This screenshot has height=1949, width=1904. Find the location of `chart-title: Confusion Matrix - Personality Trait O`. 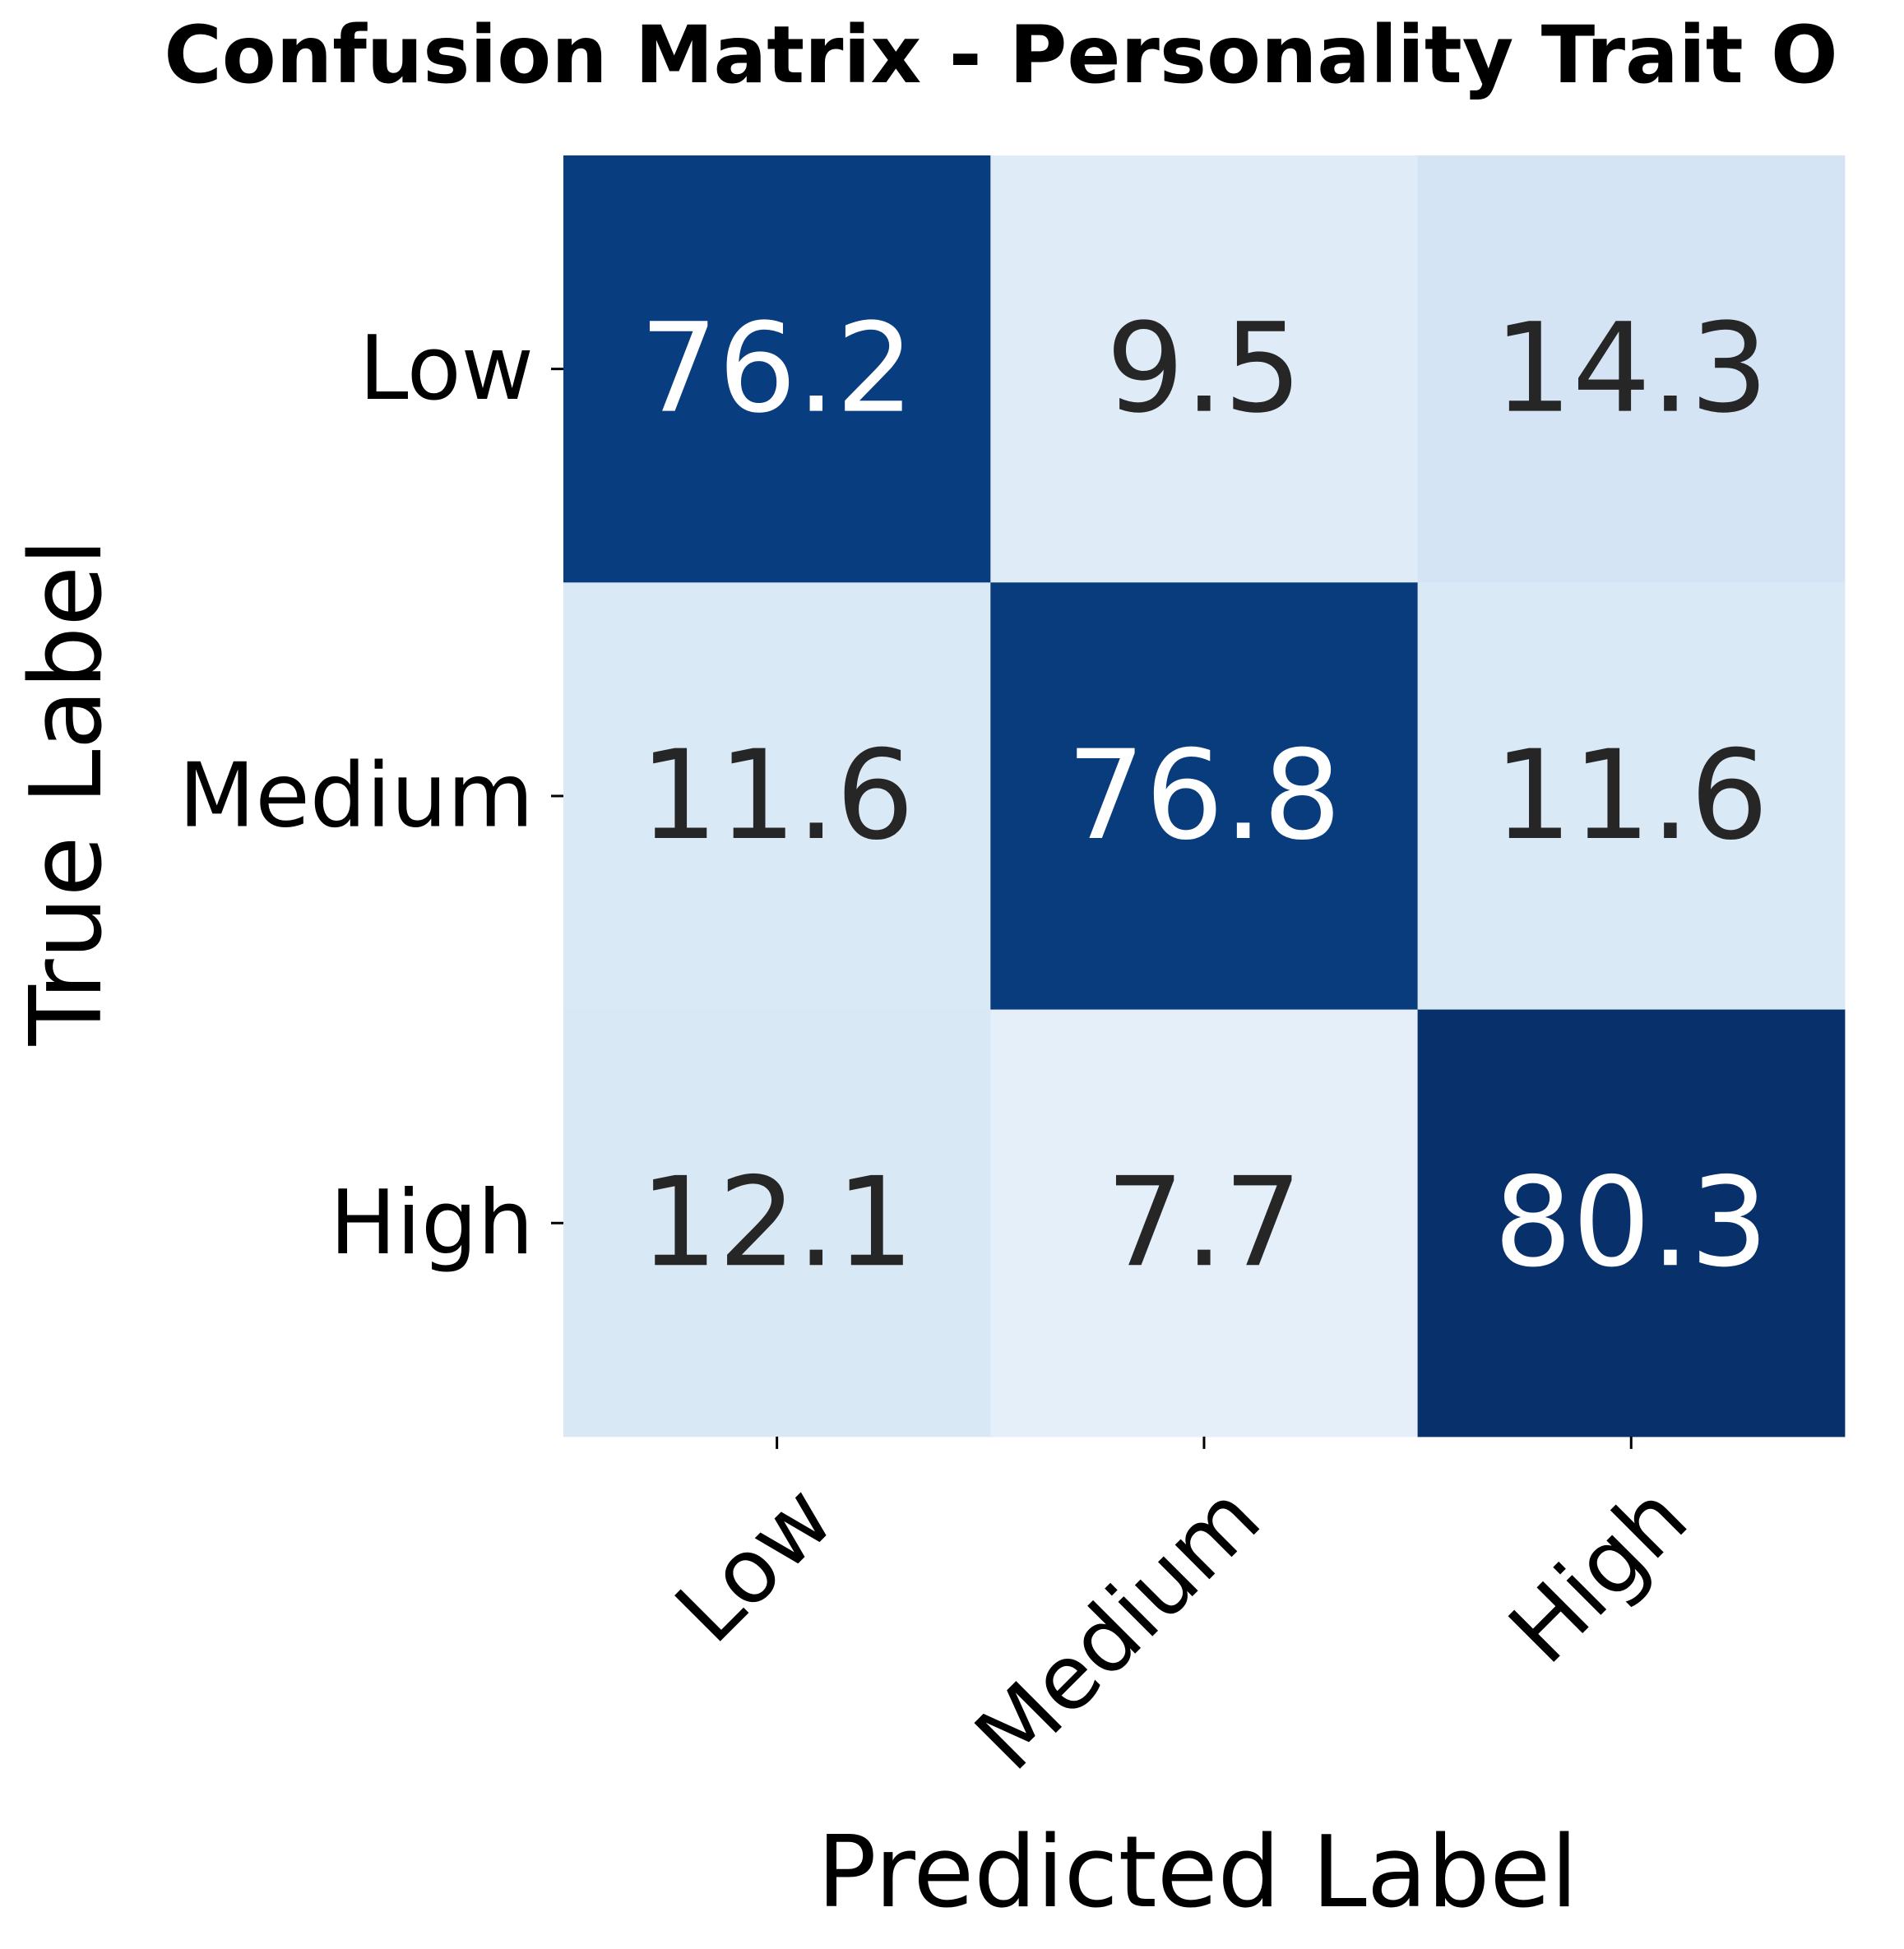

chart-title: Confusion Matrix - Personality Trait O is located at coordinates (1000, 55).